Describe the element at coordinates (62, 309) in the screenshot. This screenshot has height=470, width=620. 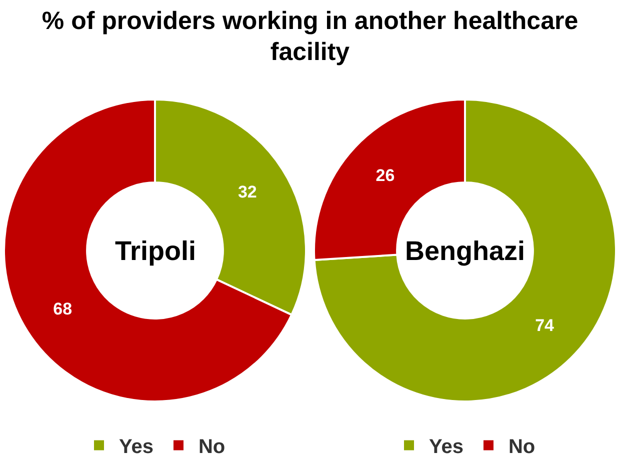
I see `data-label: 68` at that location.